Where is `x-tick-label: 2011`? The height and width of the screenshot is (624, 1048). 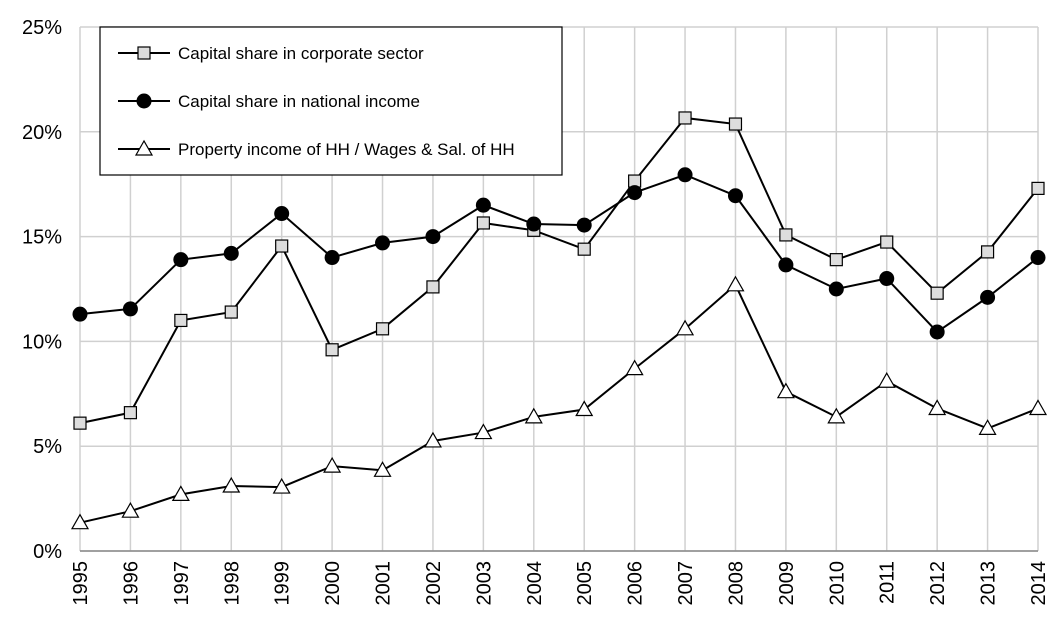 x-tick-label: 2011 is located at coordinates (888, 582).